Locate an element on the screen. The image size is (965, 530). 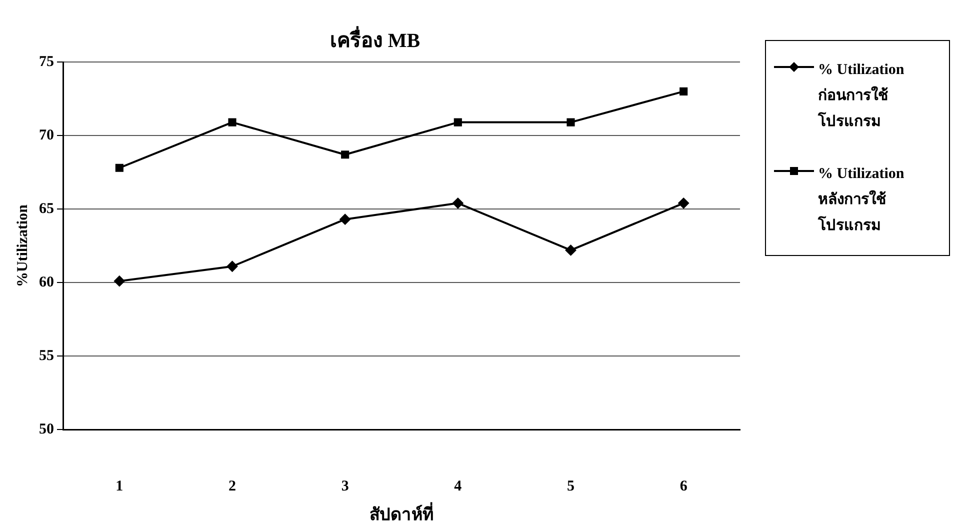
y-tick-label: 55 is located at coordinates (46, 356).